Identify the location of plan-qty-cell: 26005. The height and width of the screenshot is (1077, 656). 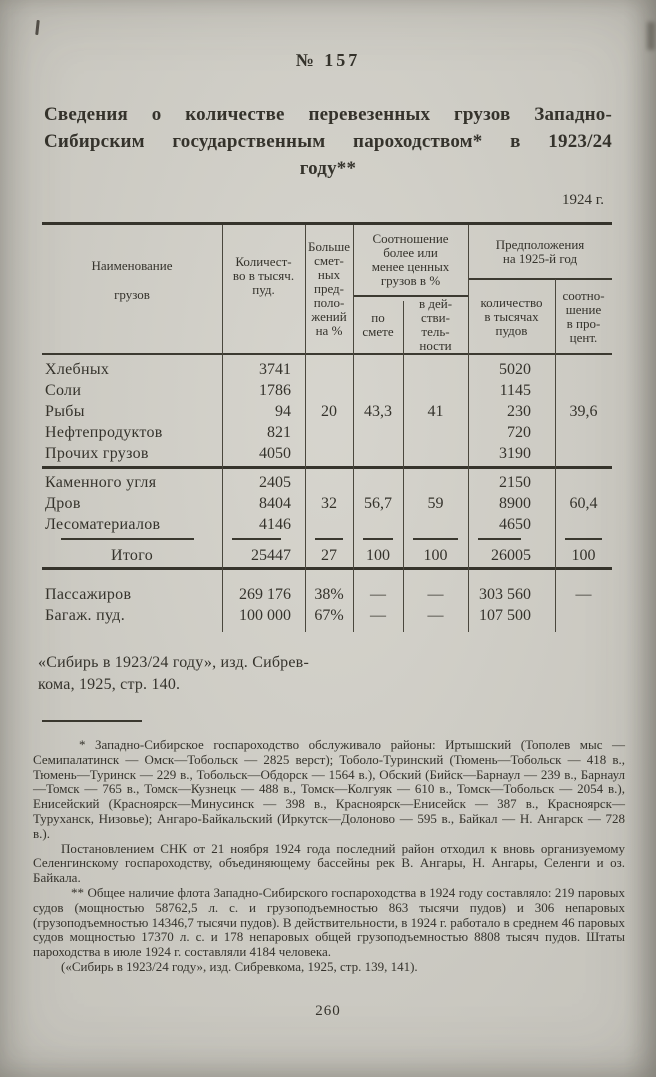
(511, 555).